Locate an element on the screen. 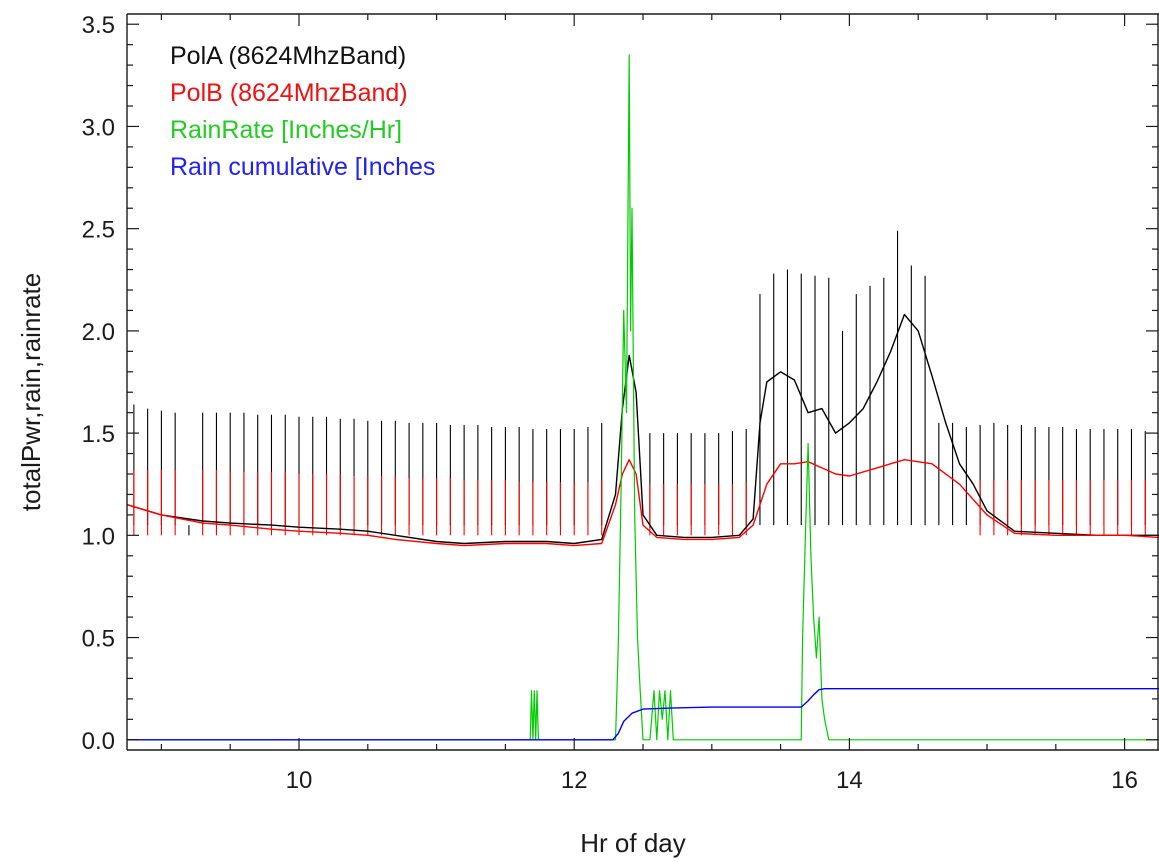 The height and width of the screenshot is (862, 1159). x-tick-label: 12 is located at coordinates (574, 780).